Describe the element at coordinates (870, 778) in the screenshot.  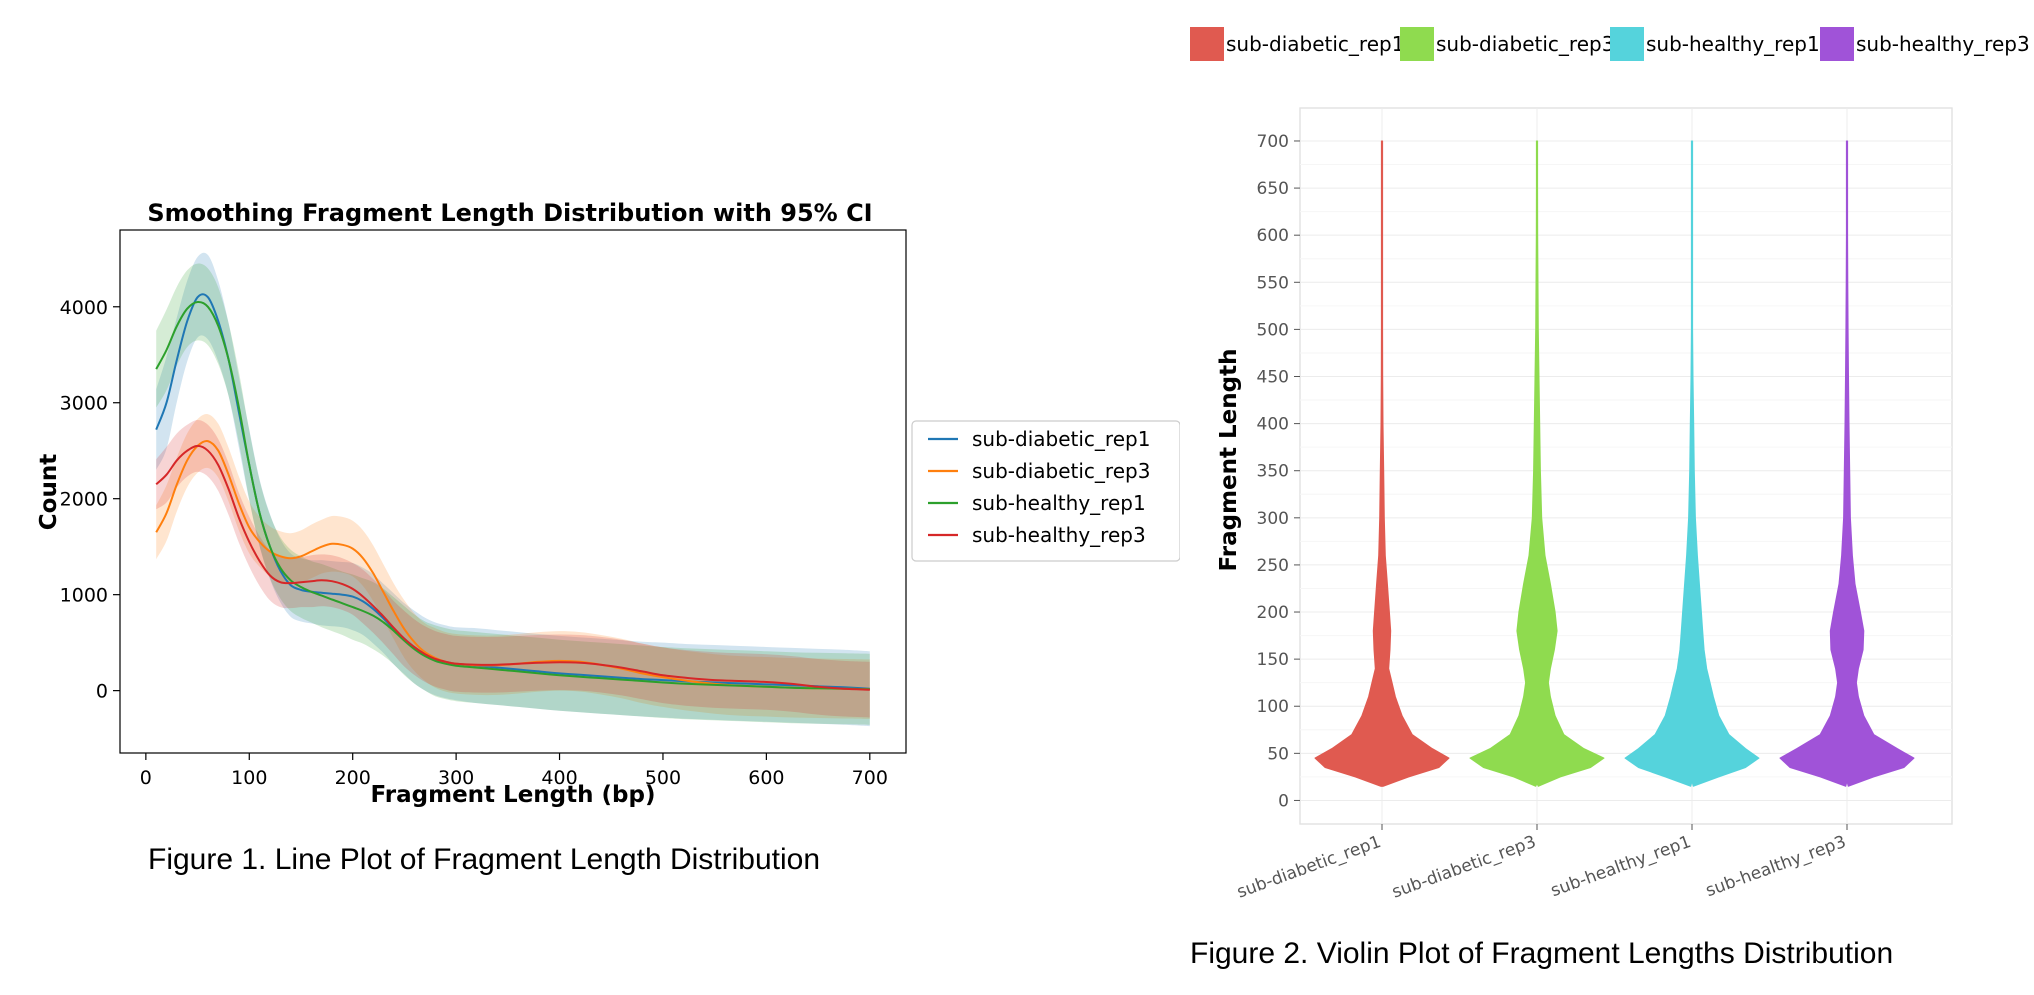
I see `x-tick-label: 700` at that location.